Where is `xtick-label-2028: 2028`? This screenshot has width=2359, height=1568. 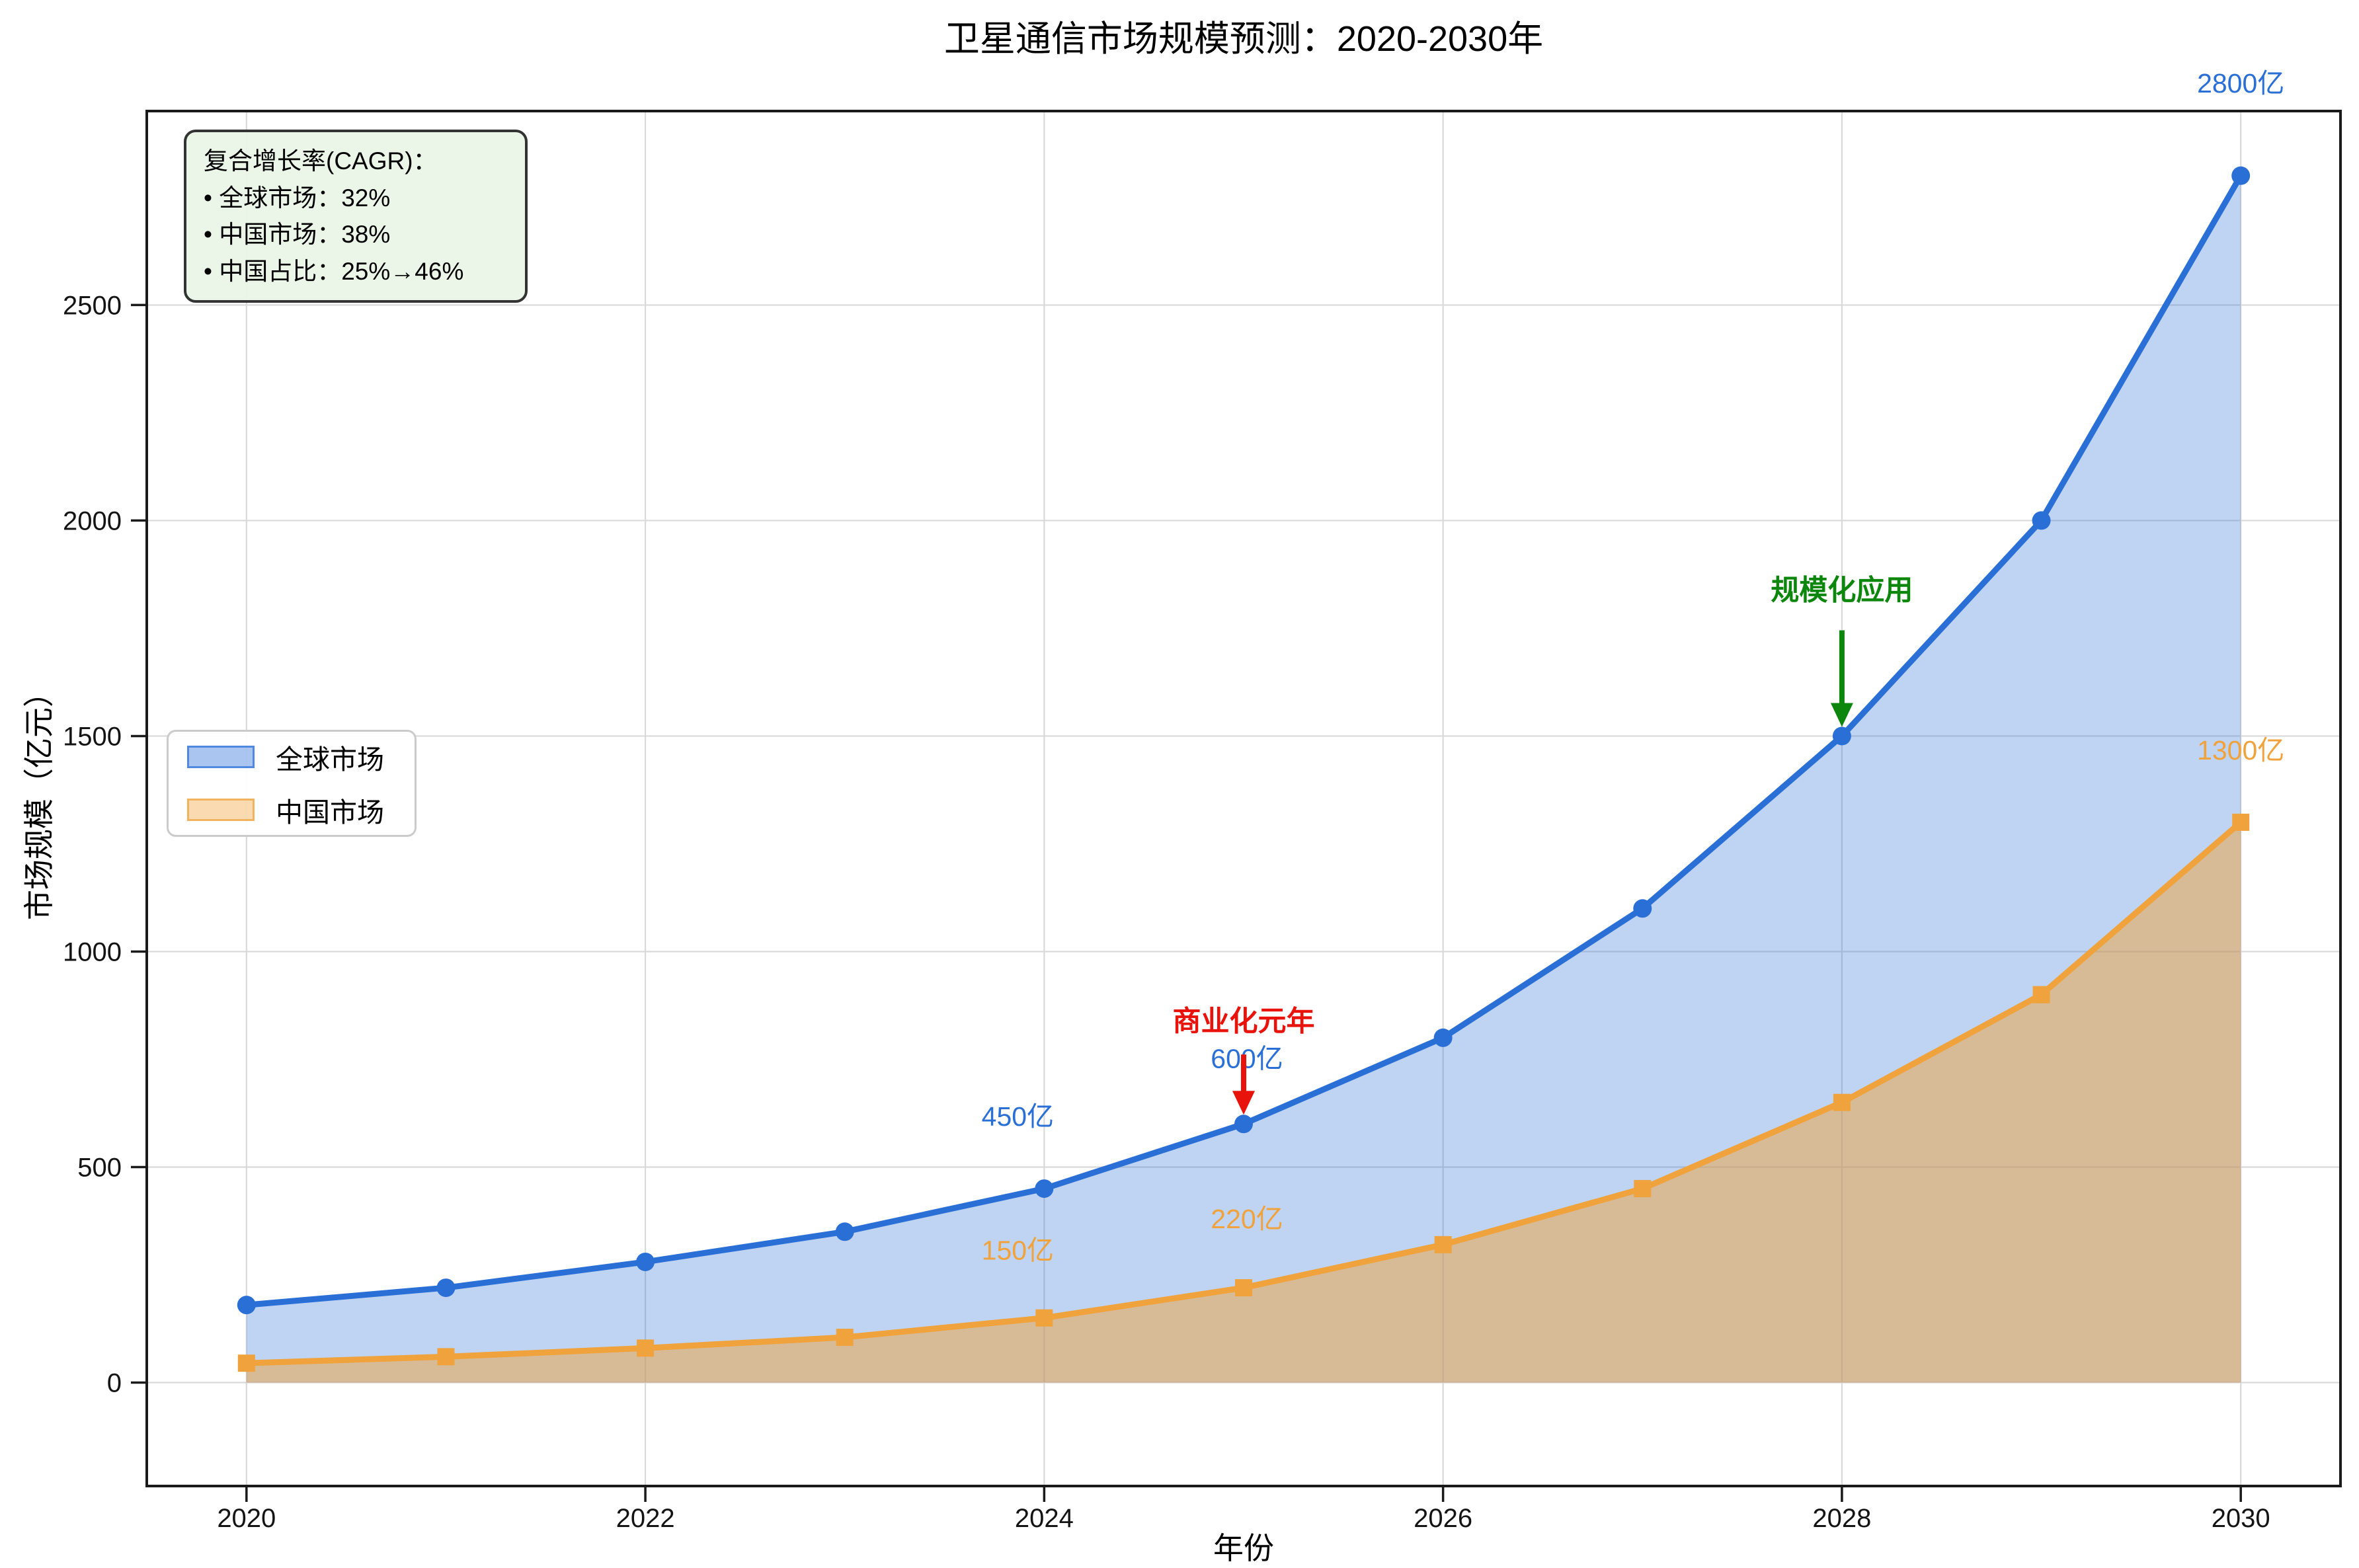 xtick-label-2028: 2028 is located at coordinates (1841, 1518).